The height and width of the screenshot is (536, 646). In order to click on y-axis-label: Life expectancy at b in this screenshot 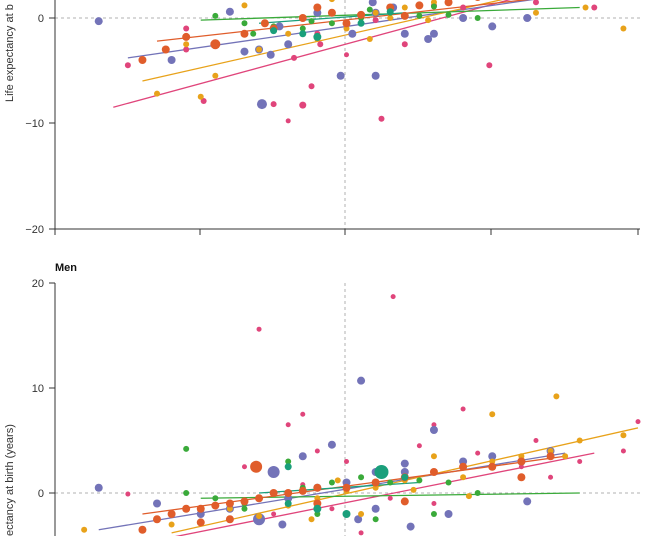, I will do `click(10, 53)`.